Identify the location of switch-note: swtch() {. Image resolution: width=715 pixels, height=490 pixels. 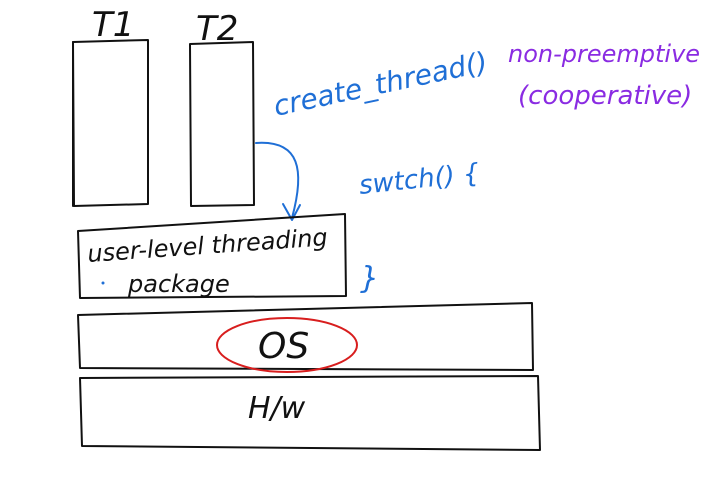
(419, 179).